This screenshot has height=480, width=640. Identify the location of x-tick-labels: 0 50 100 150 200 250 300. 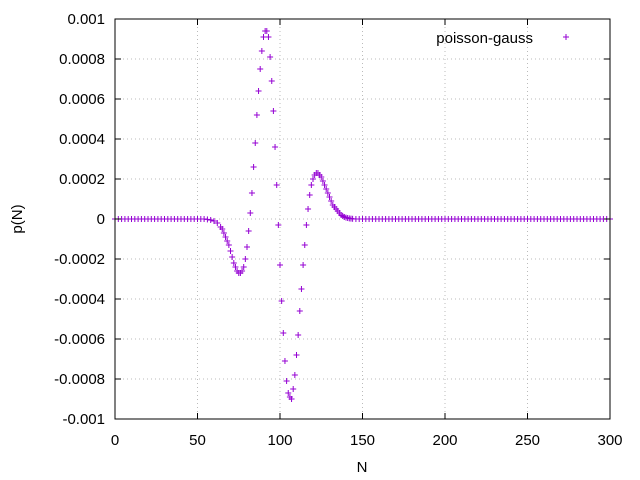
(367, 440).